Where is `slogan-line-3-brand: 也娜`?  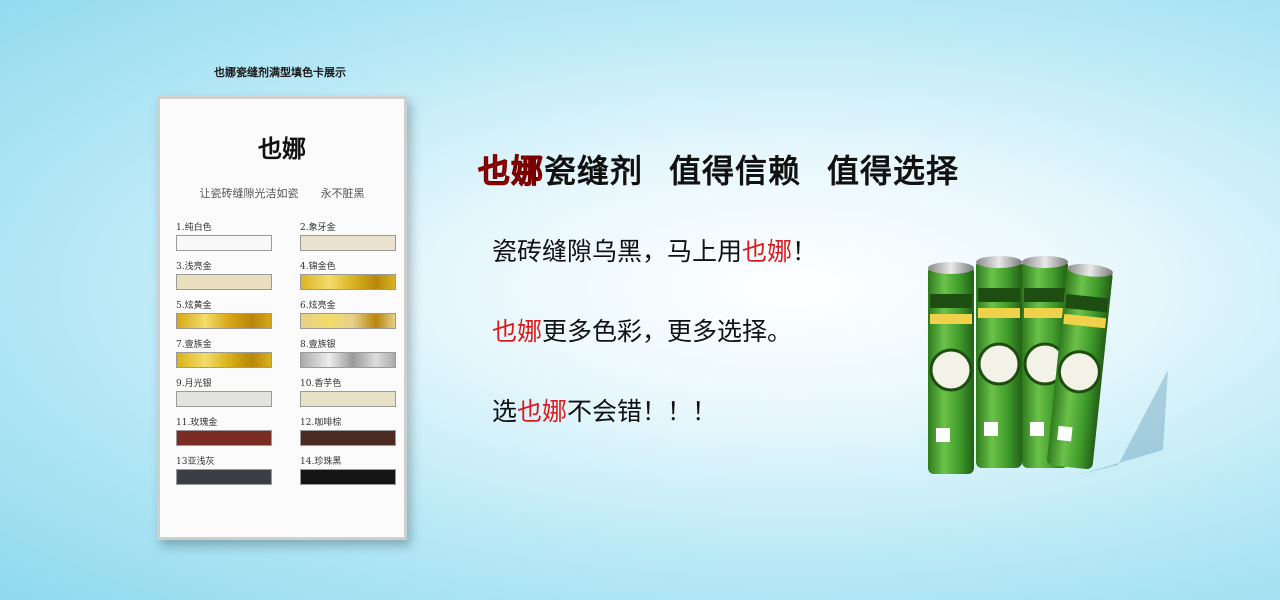 slogan-line-3-brand: 也娜 is located at coordinates (542, 411).